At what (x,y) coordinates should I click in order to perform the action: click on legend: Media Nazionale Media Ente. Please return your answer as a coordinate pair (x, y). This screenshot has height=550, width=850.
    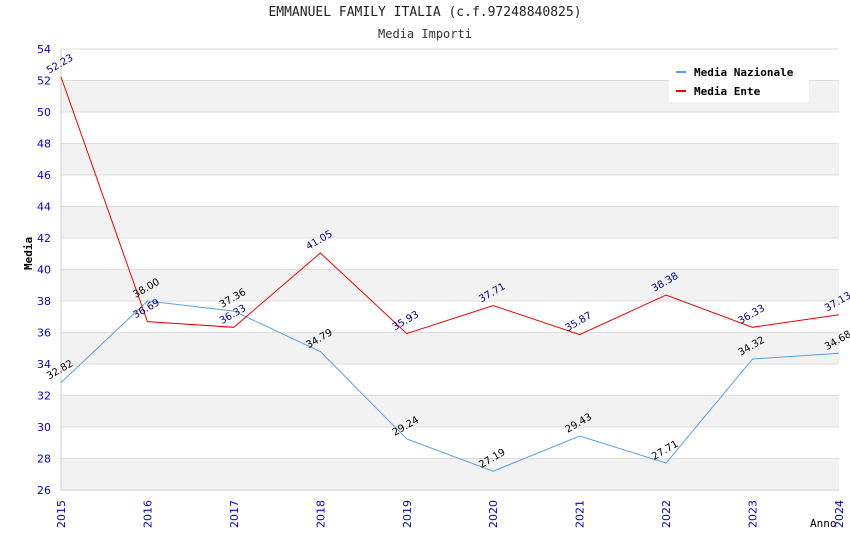
    Looking at the image, I should click on (739, 81).